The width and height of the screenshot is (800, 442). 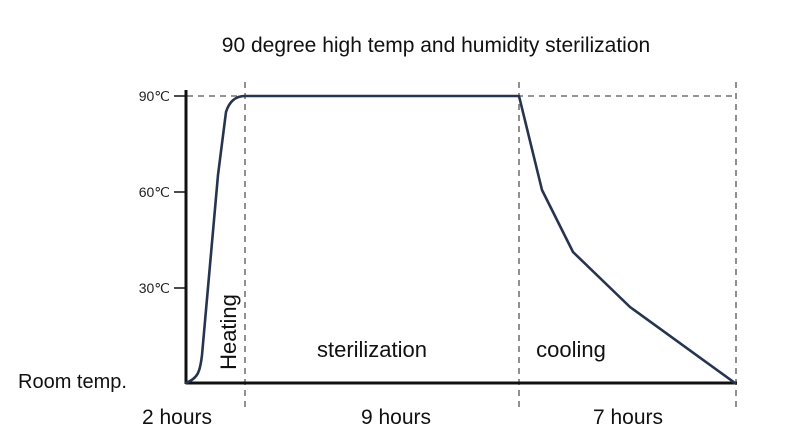 I want to click on phase-label-cooling: cooling, so click(x=571, y=349).